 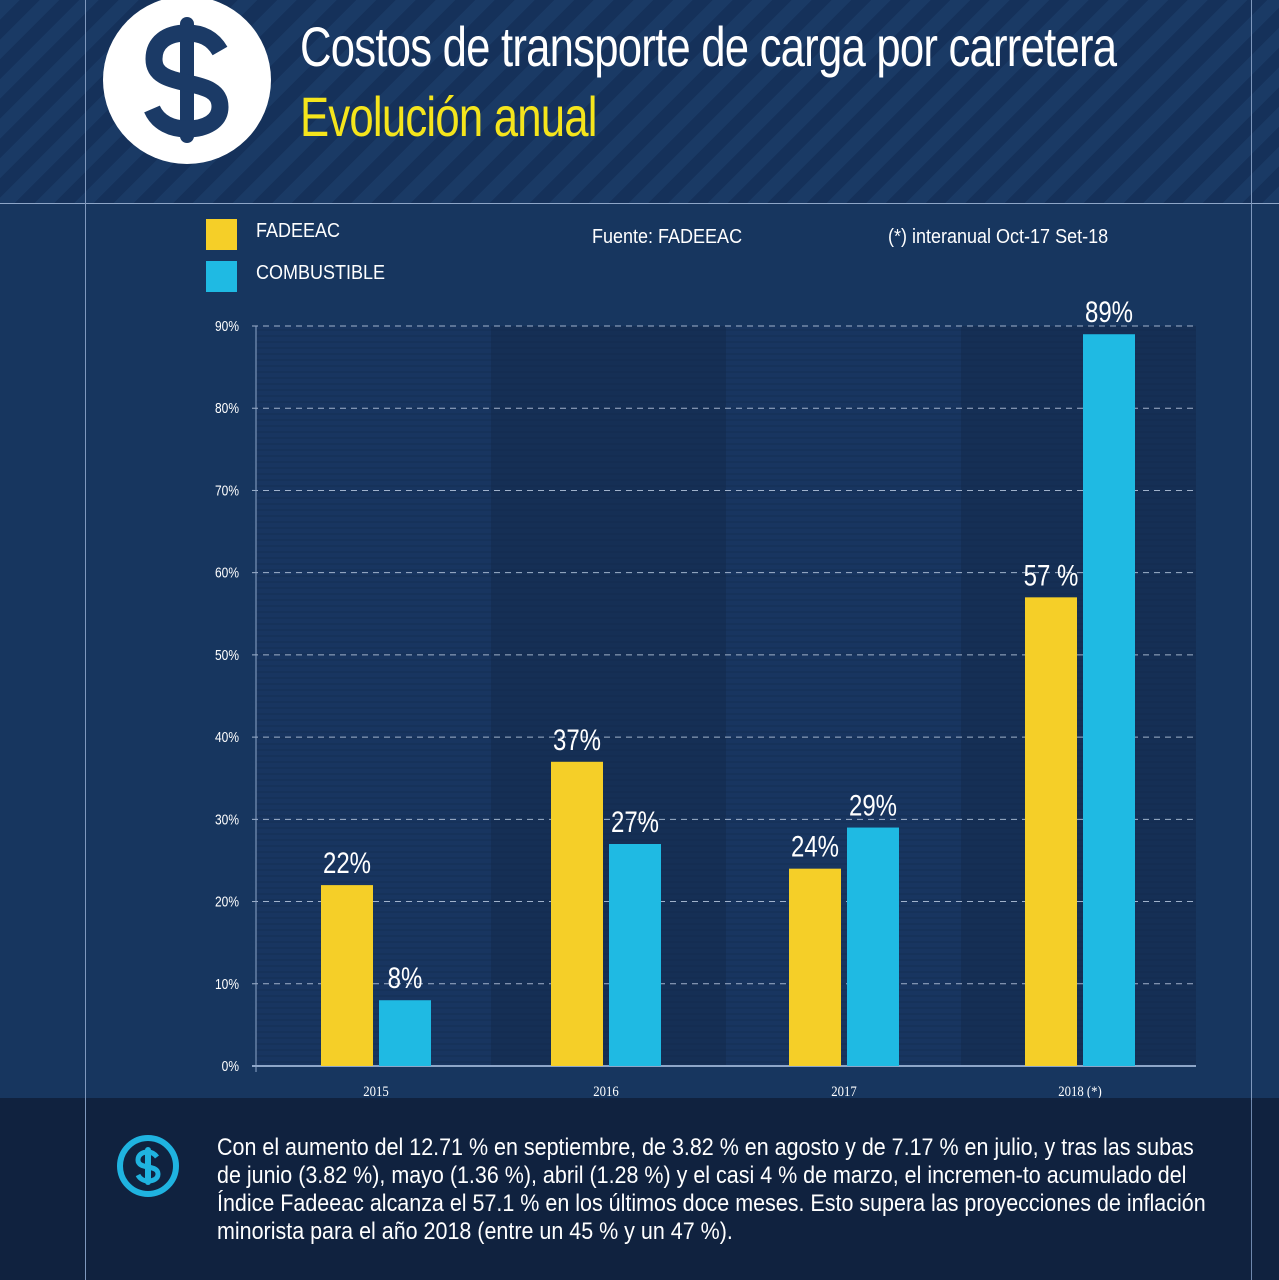 I want to click on bar-fadeeac-2018, so click(x=1051, y=831).